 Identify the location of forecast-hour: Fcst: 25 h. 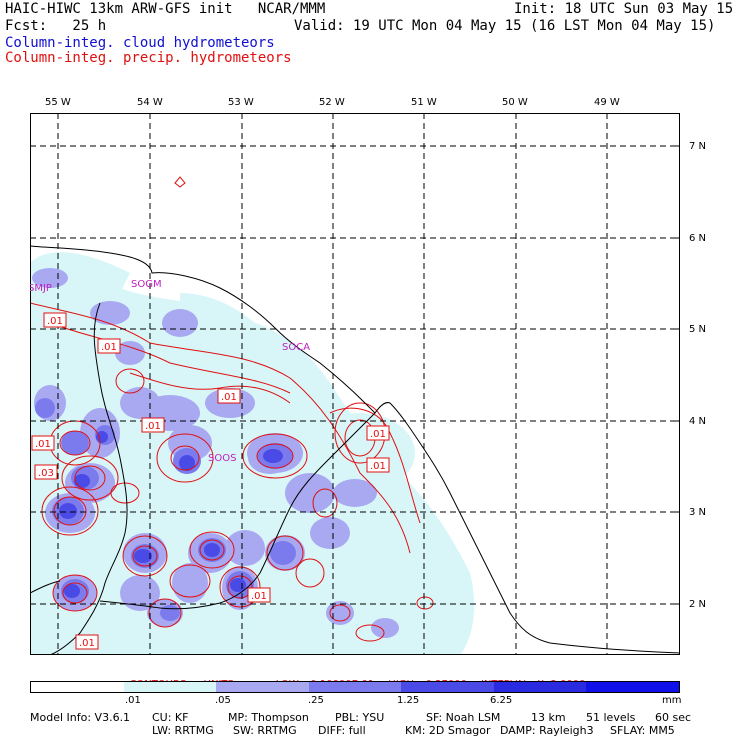
(56, 26).